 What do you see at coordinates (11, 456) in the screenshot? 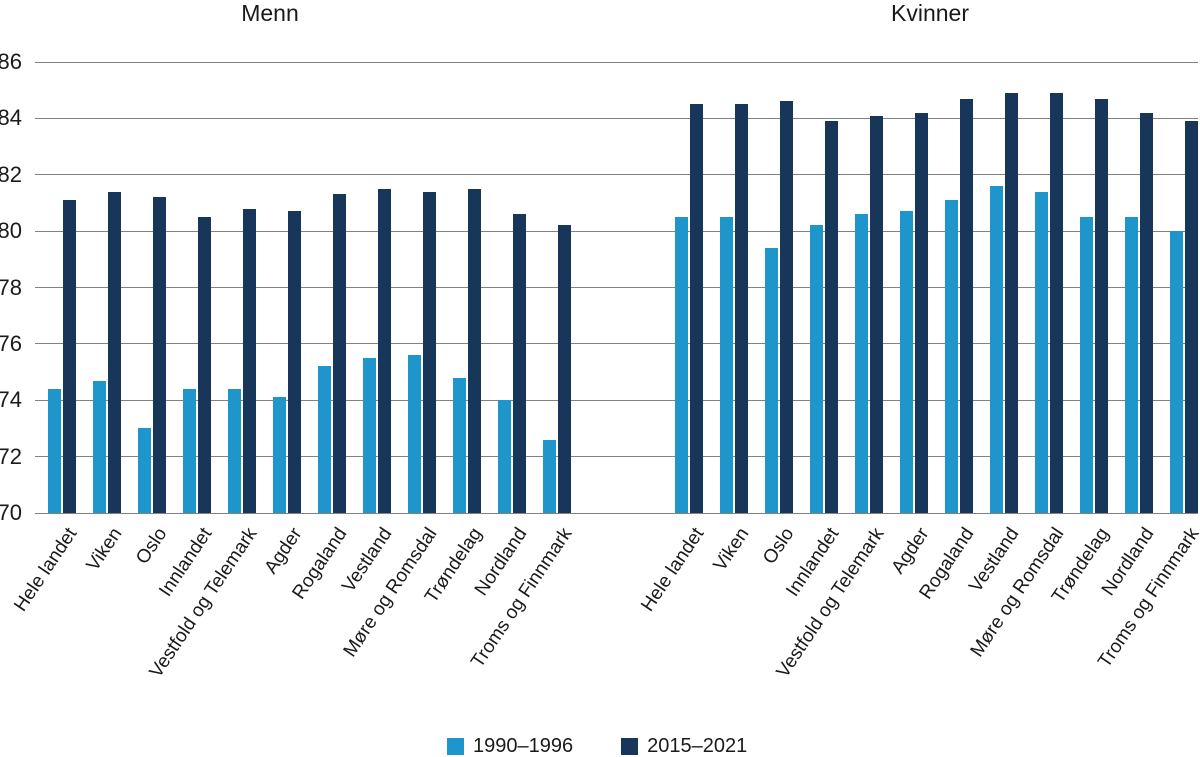
I see `y-tick-label-72: 72` at bounding box center [11, 456].